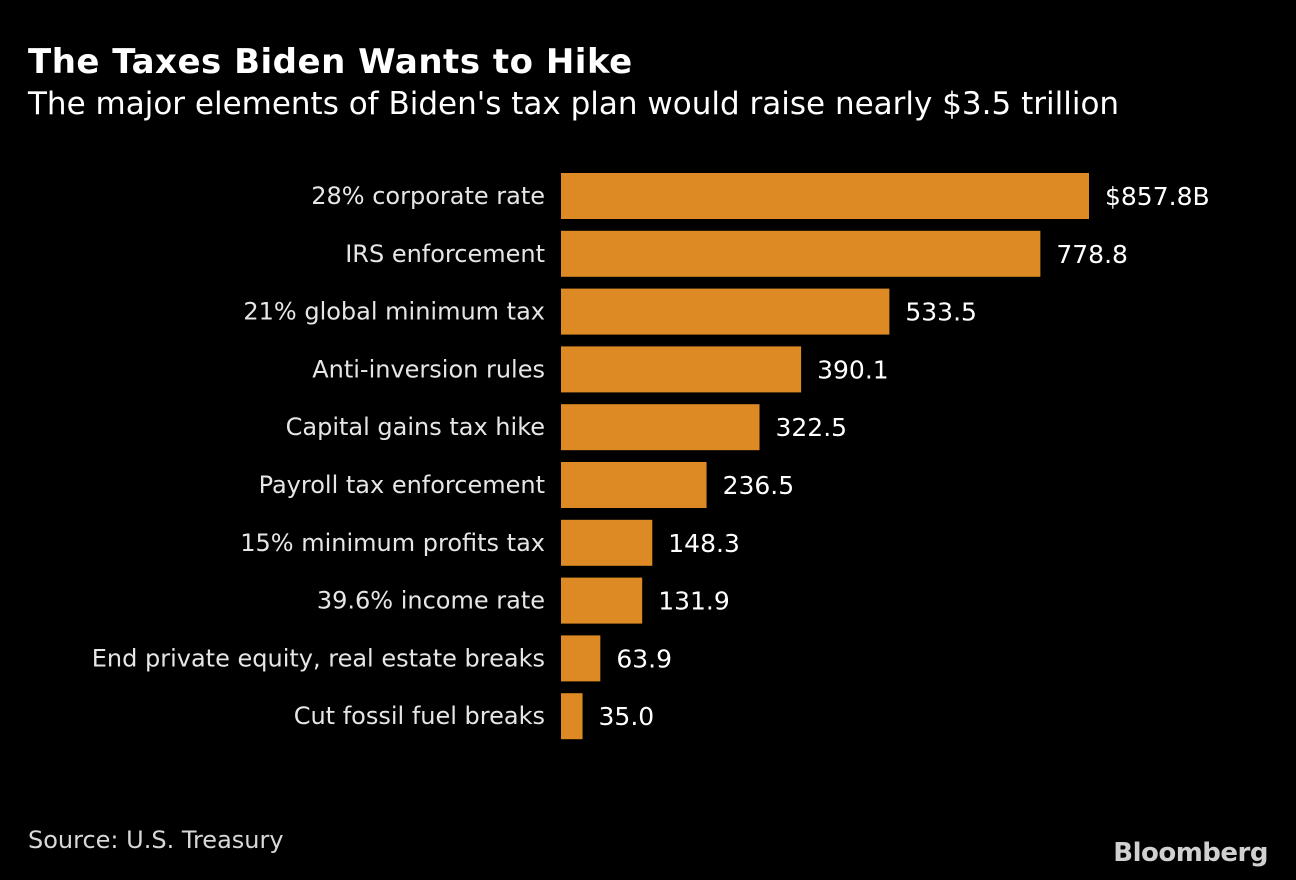 Image resolution: width=1296 pixels, height=880 pixels. What do you see at coordinates (759, 485) in the screenshot?
I see `value-label: 236.5` at bounding box center [759, 485].